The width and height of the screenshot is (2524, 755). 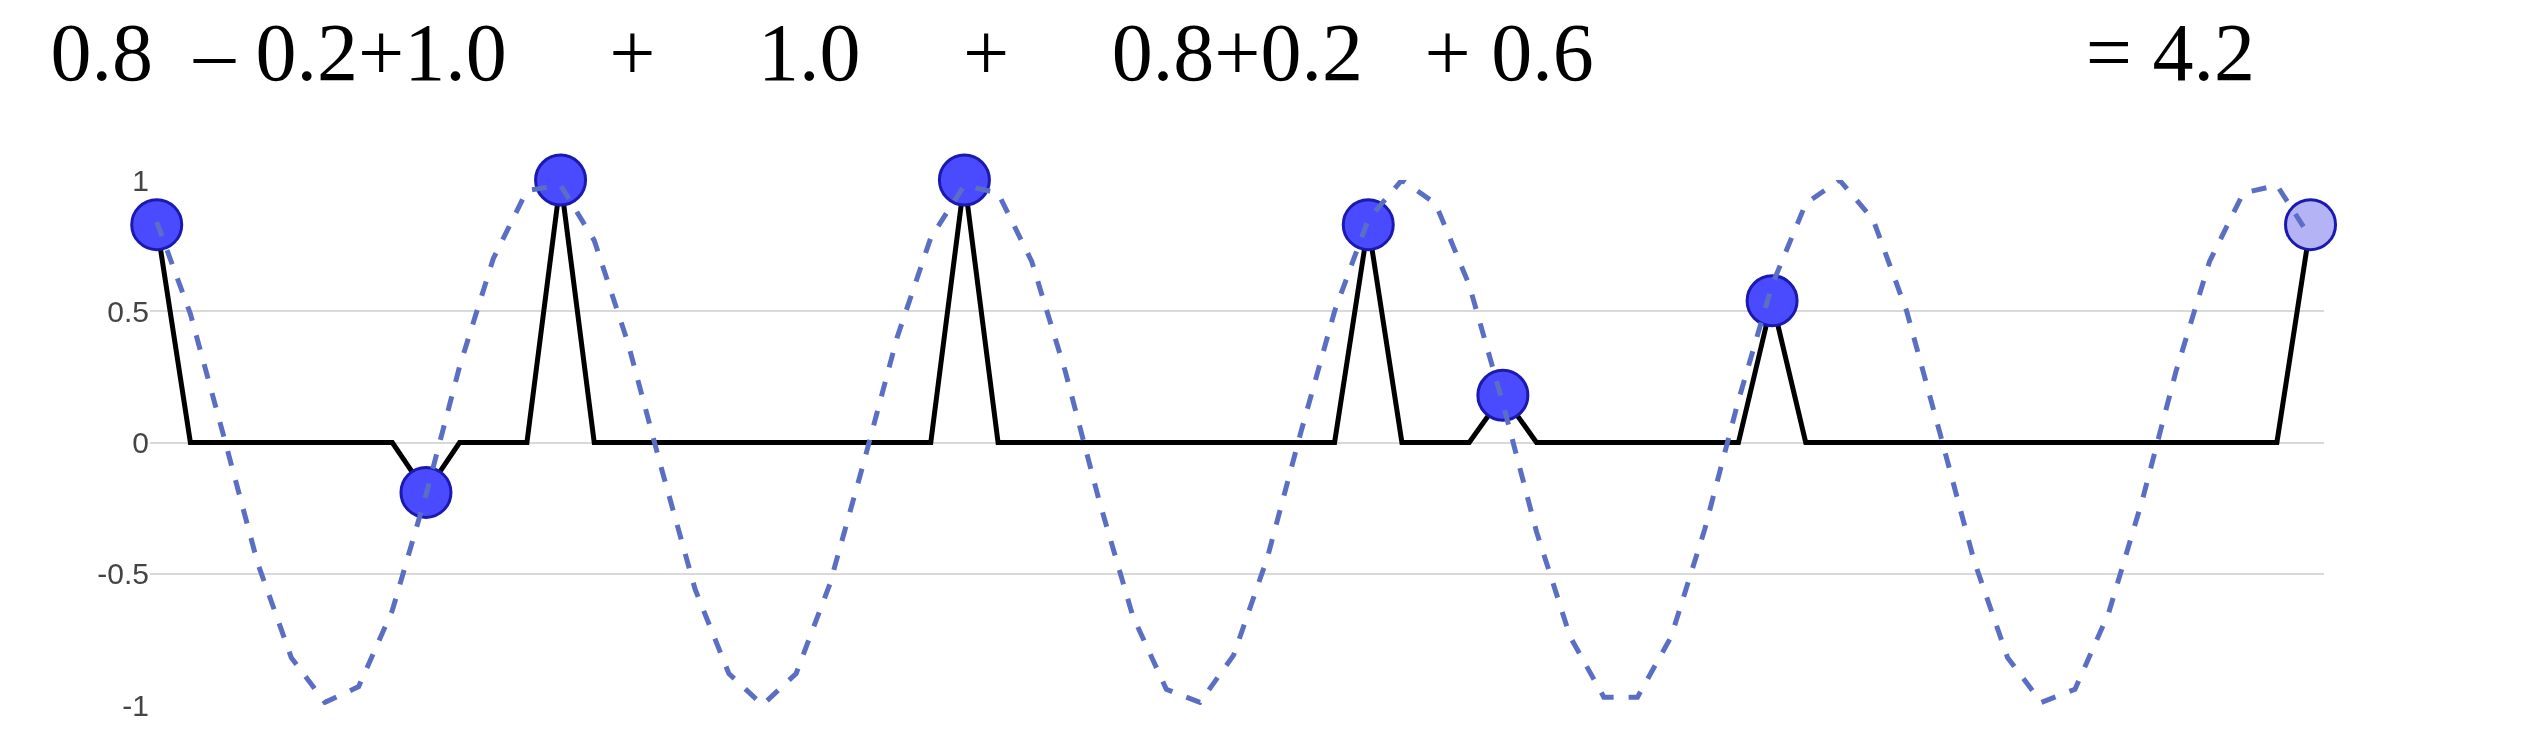 What do you see at coordinates (128, 311) in the screenshot?
I see `y-tick-label: 0.5` at bounding box center [128, 311].